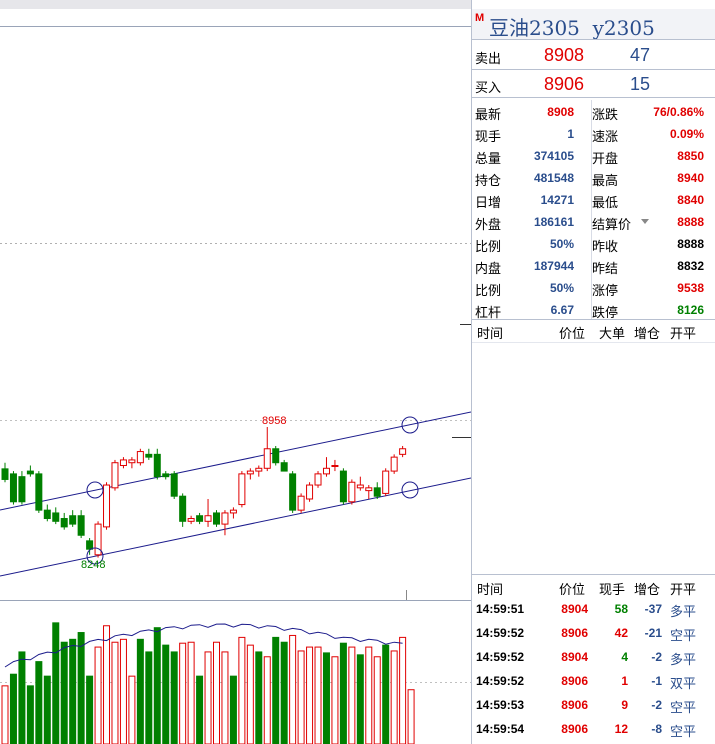 The height and width of the screenshot is (744, 715). What do you see at coordinates (593, 705) in the screenshot?
I see `tick-row: 14:59:53 8906 9 -2 空平` at bounding box center [593, 705].